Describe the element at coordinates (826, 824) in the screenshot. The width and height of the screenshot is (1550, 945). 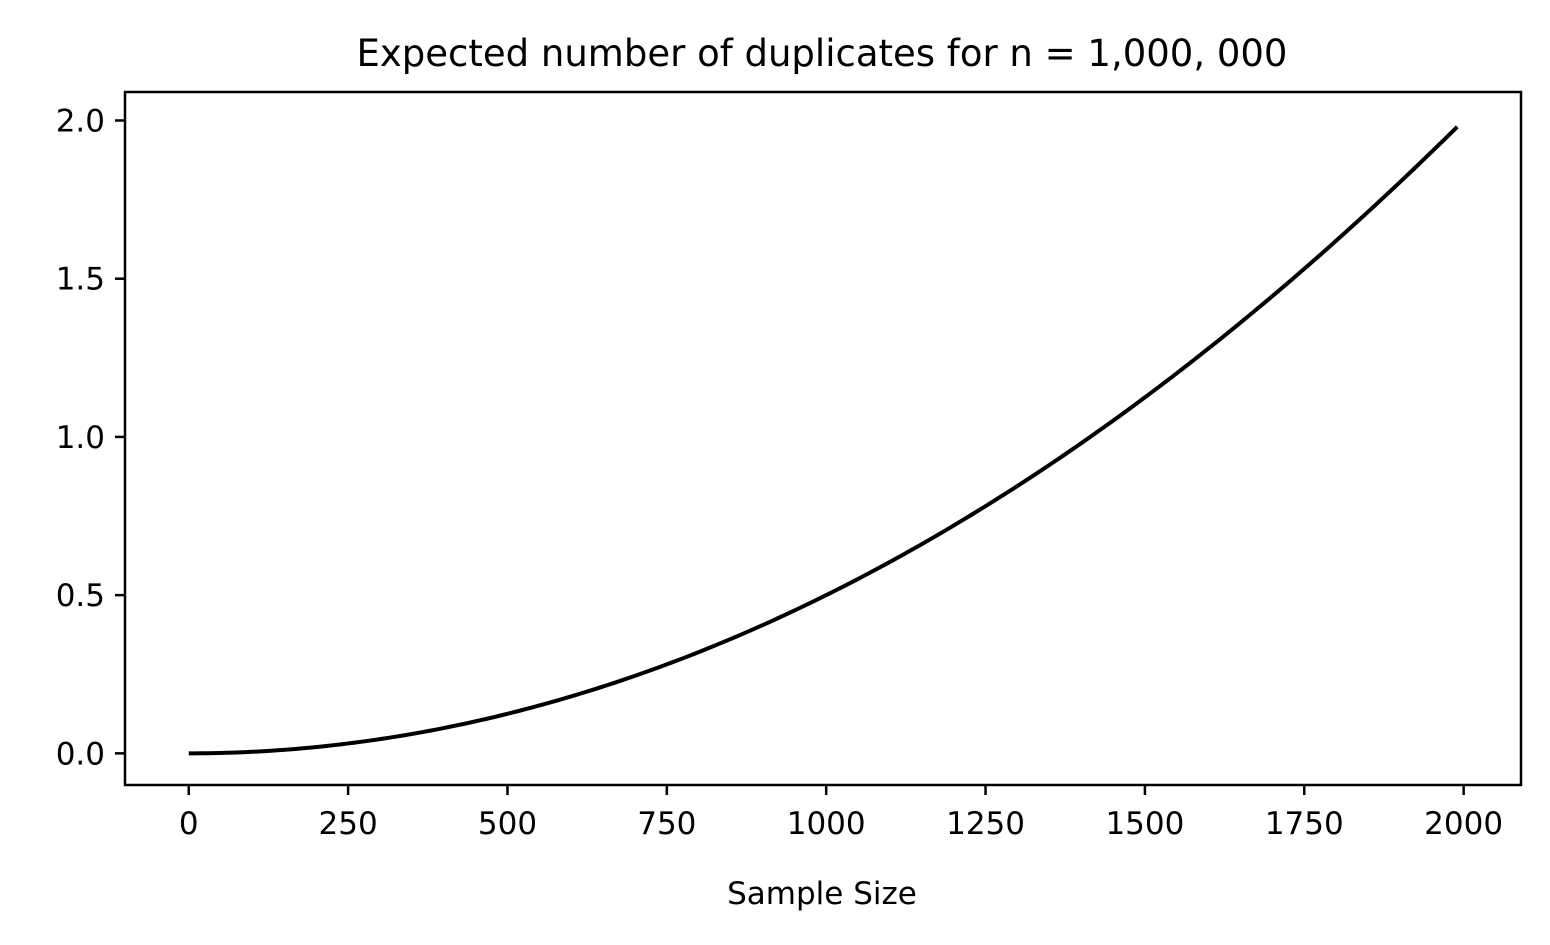
I see `x-tick-label: 1000` at that location.